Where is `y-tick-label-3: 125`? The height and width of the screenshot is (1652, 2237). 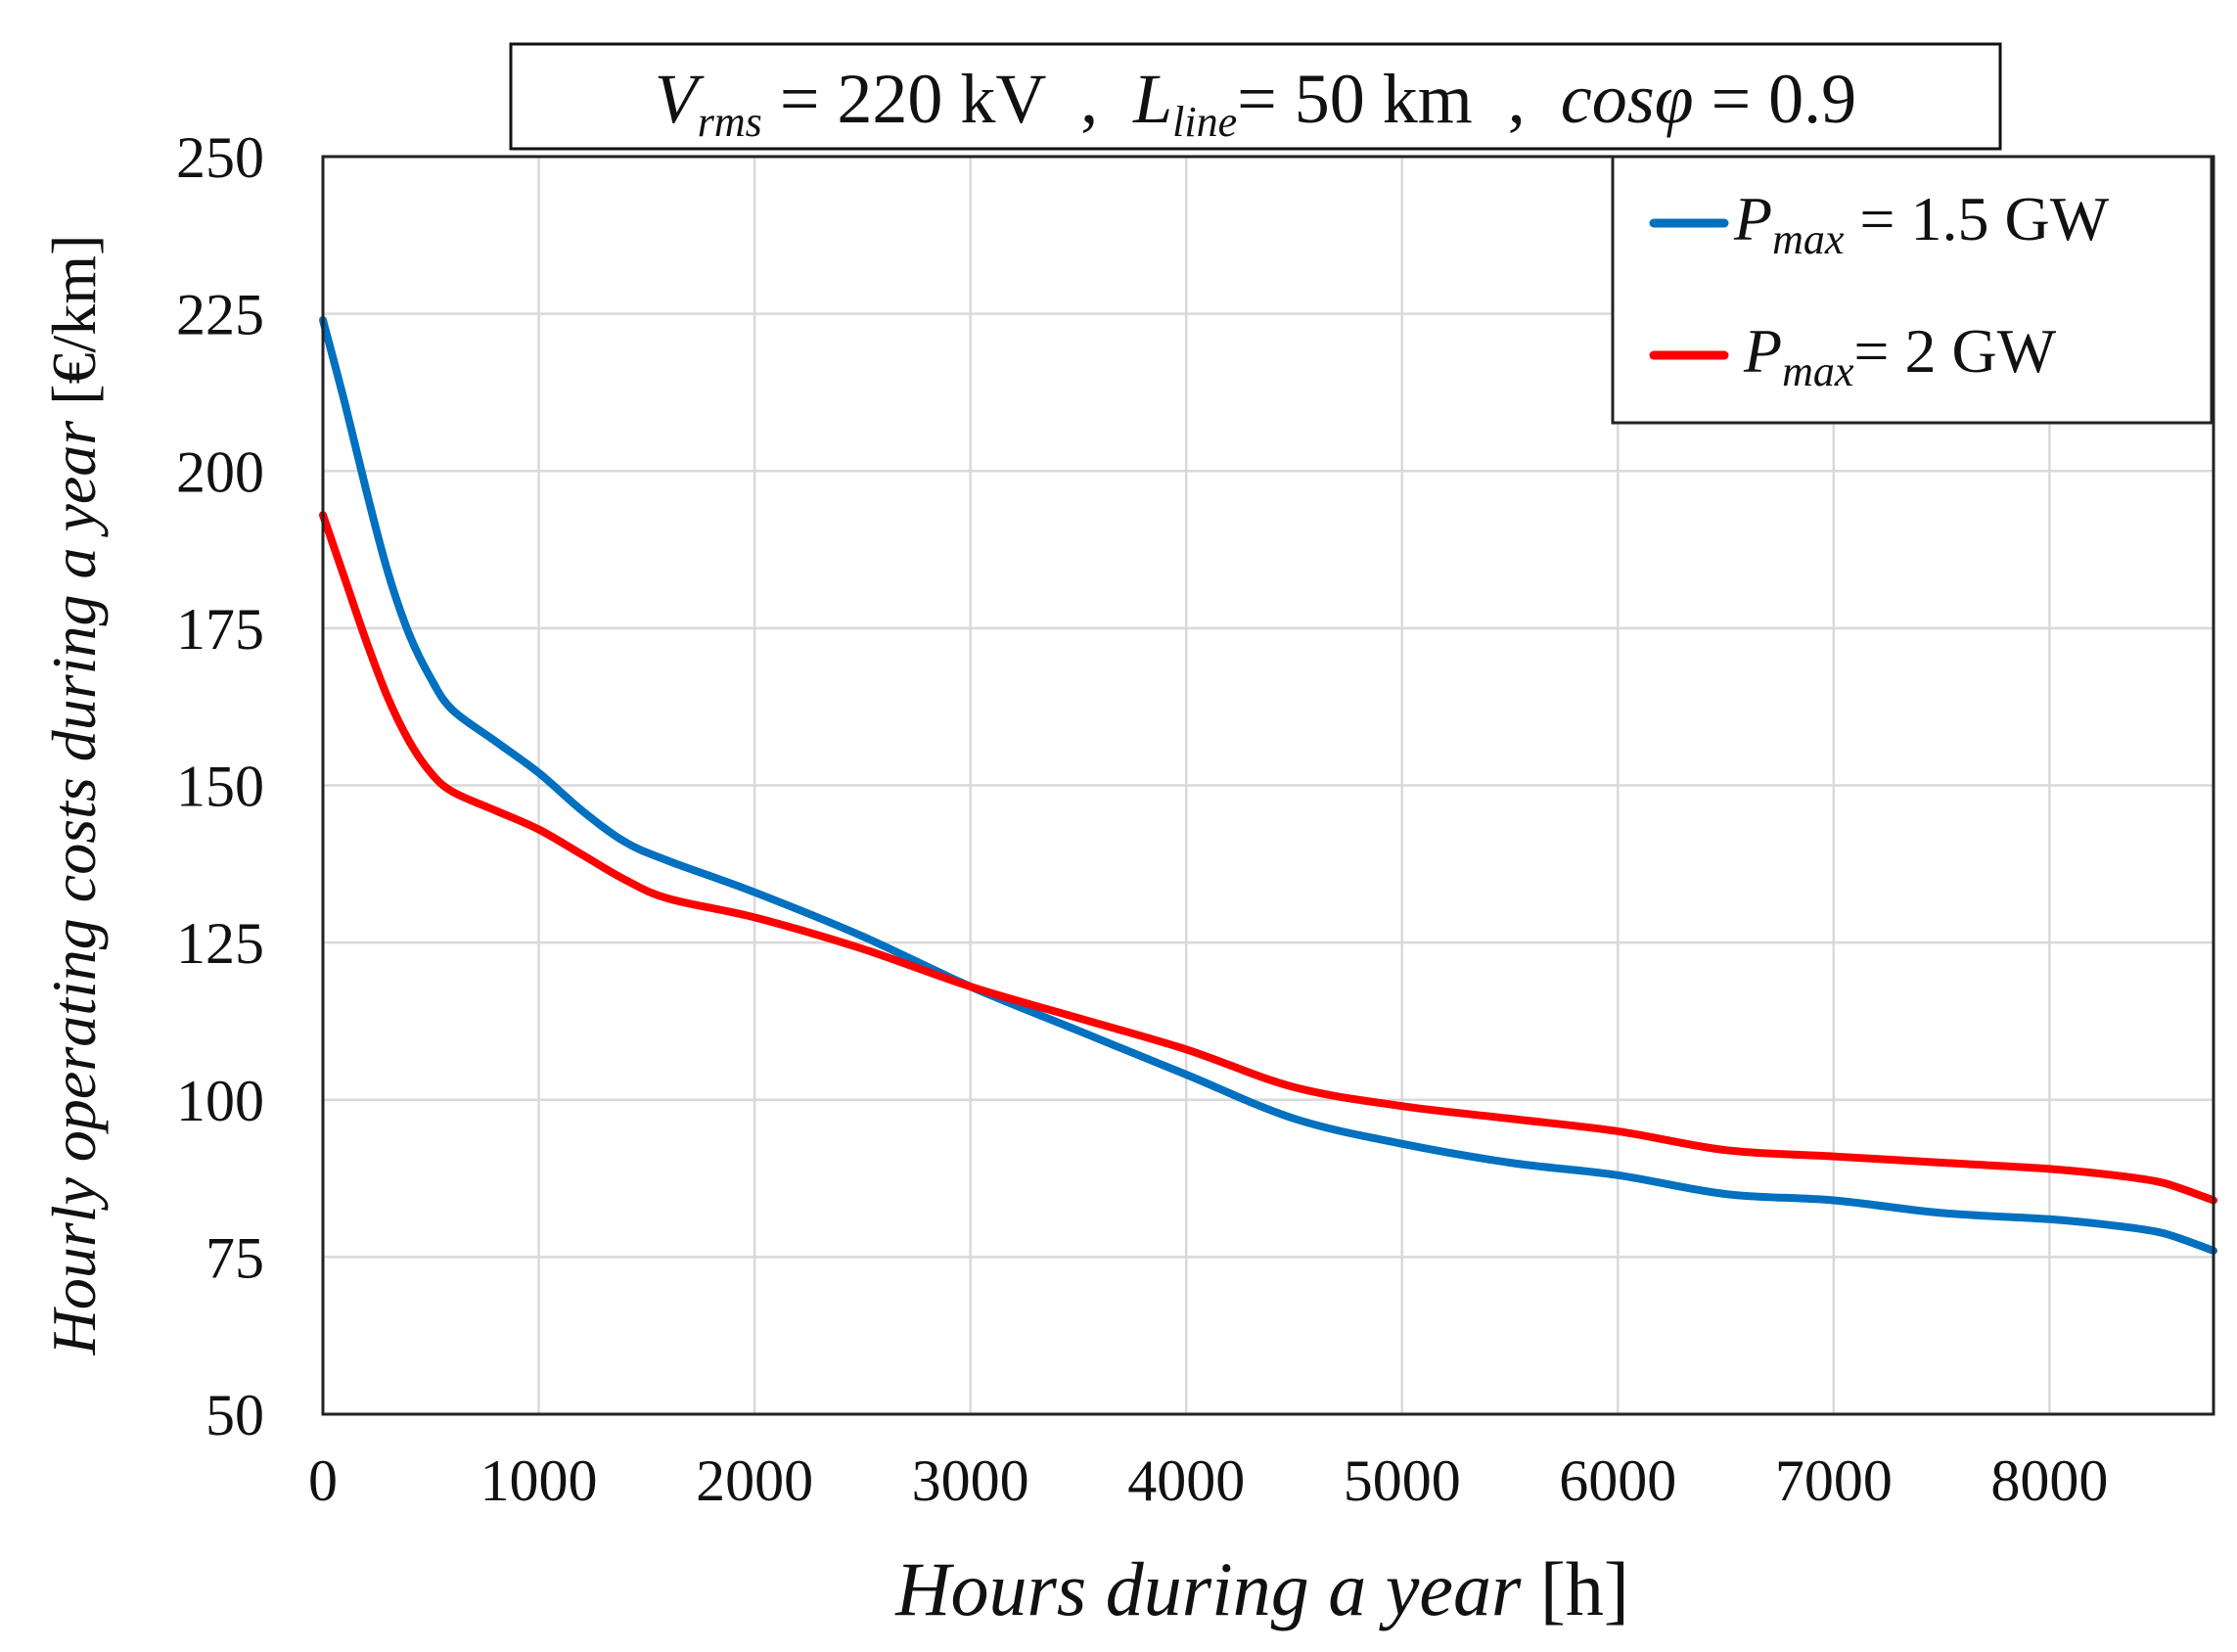
y-tick-label-3: 125 is located at coordinates (220, 943).